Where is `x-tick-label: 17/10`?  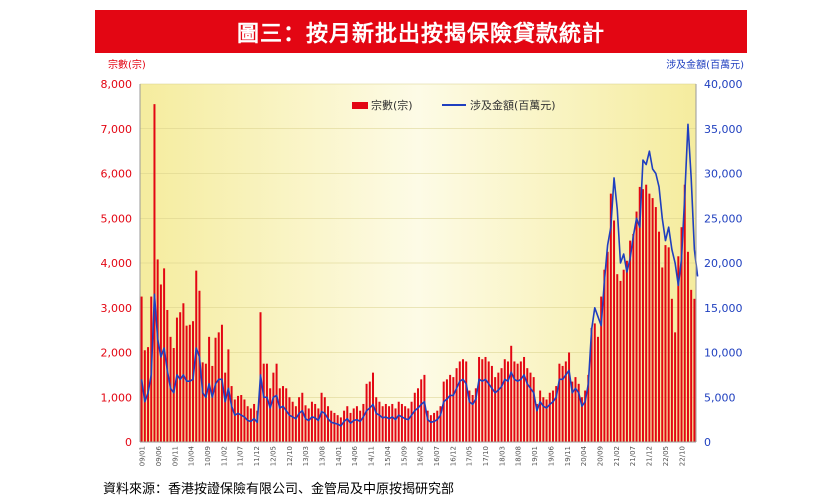
x-tick-label: 17/10 is located at coordinates (486, 456).